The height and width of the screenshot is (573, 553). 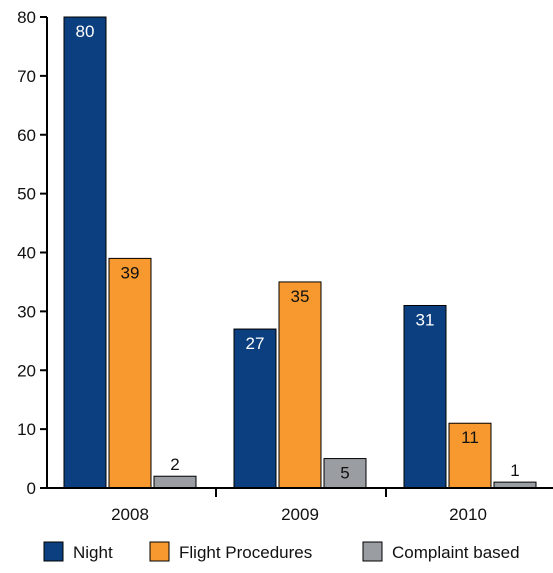 What do you see at coordinates (514, 470) in the screenshot?
I see `bar-value-label: 1` at bounding box center [514, 470].